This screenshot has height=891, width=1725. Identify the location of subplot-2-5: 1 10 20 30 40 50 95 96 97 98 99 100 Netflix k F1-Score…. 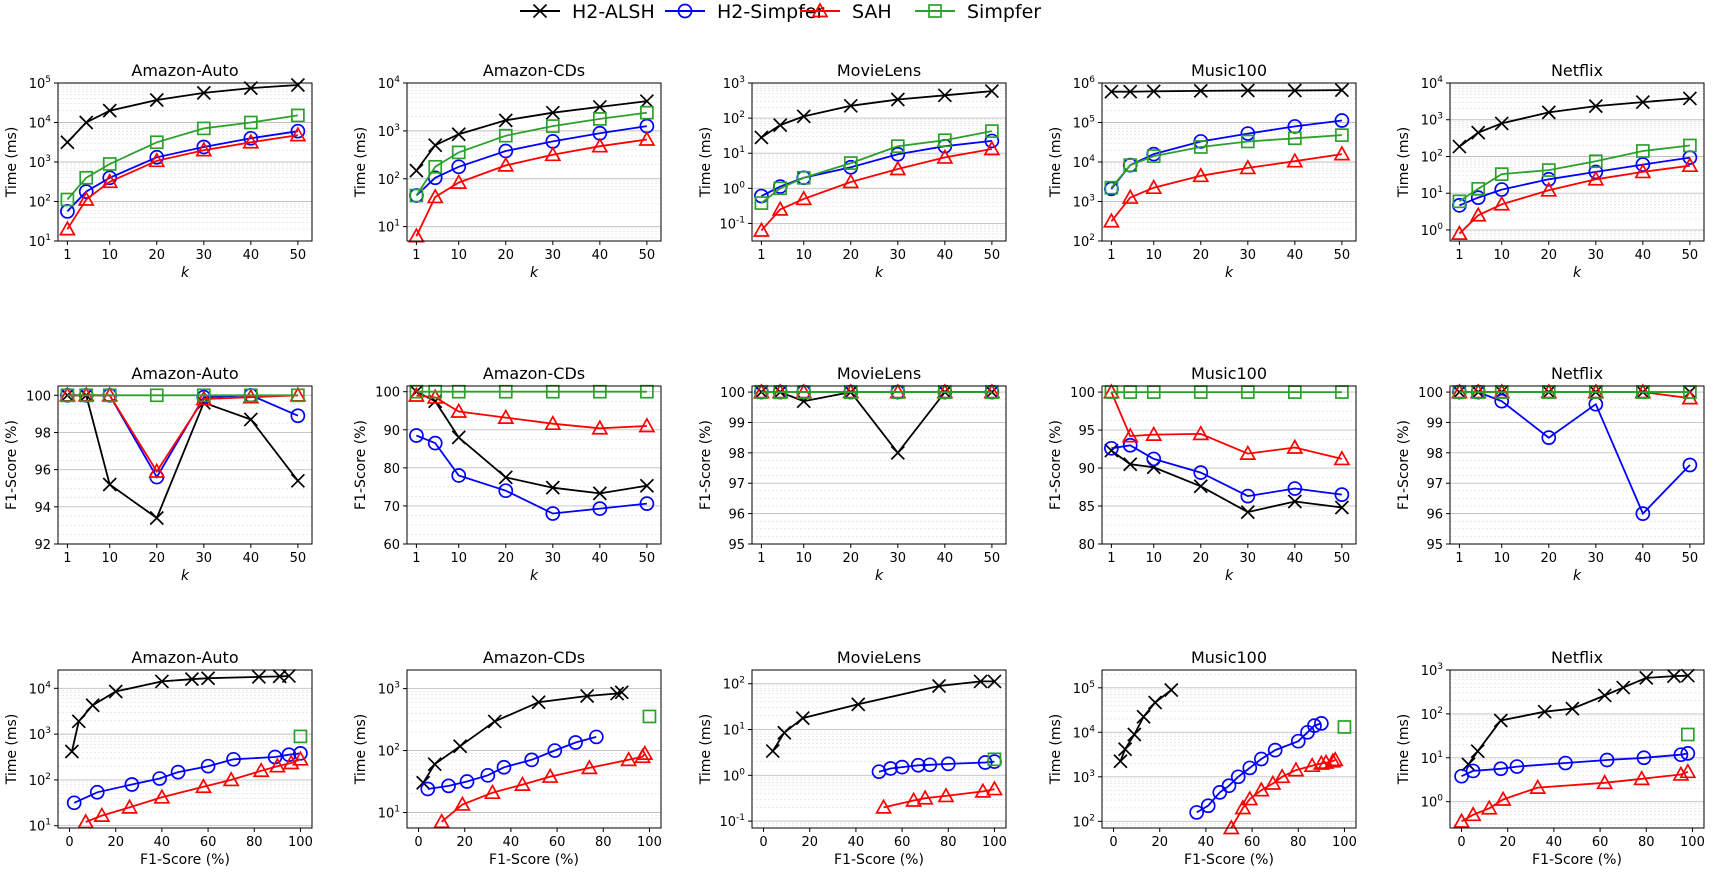
(1550, 474).